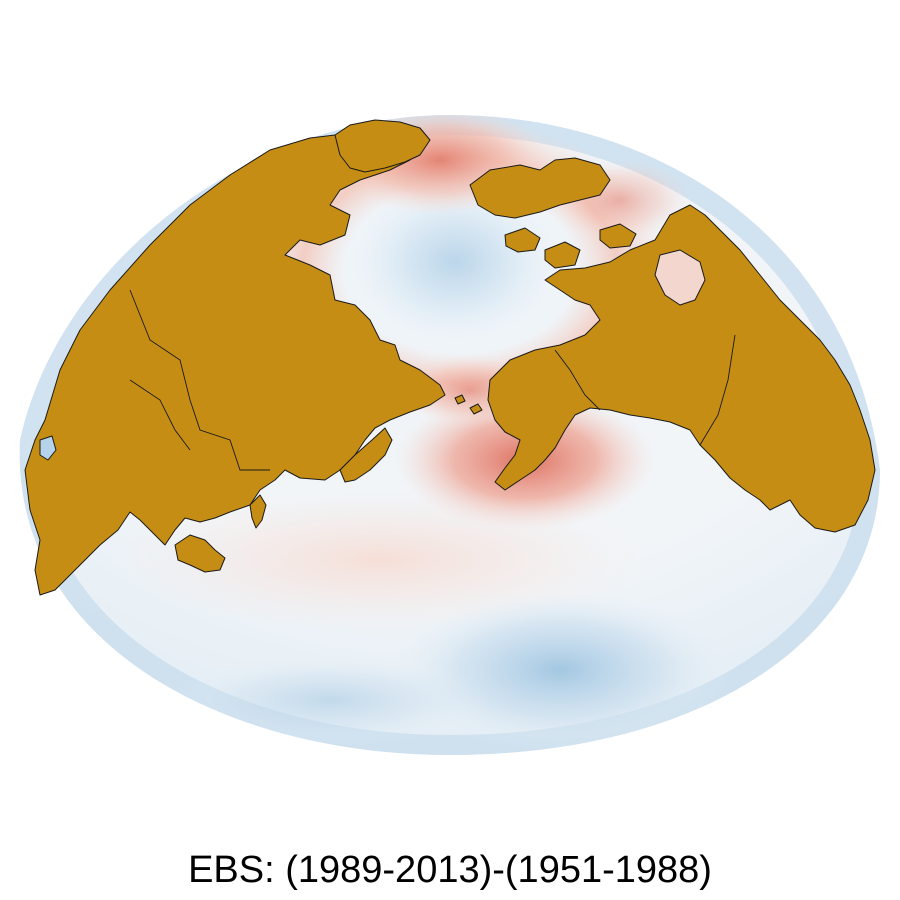  I want to click on arctic-archipelago, so click(522, 240).